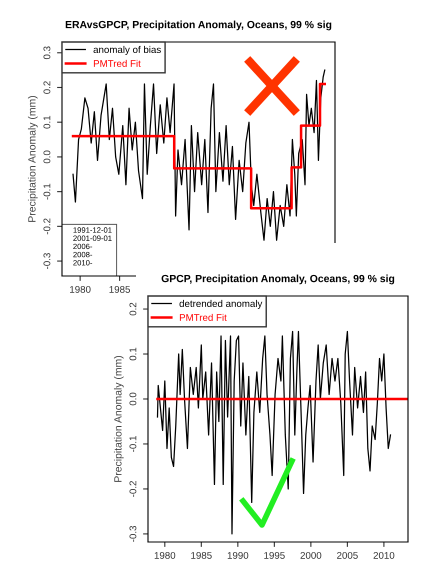 This screenshot has width=423, height=574. What do you see at coordinates (46, 53) in the screenshot?
I see `y-tick-label: 0.3` at bounding box center [46, 53].